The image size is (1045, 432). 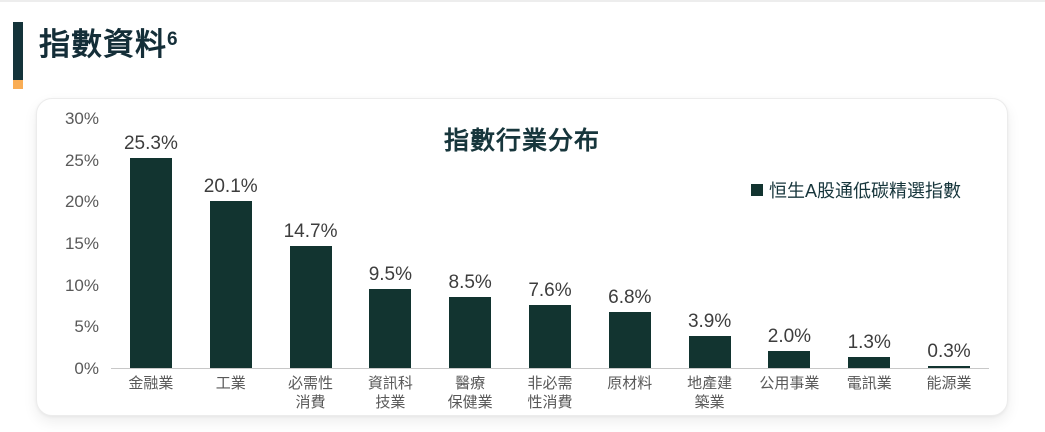 I want to click on bar-column: 14.7% 必需性 消費, so click(x=311, y=265).